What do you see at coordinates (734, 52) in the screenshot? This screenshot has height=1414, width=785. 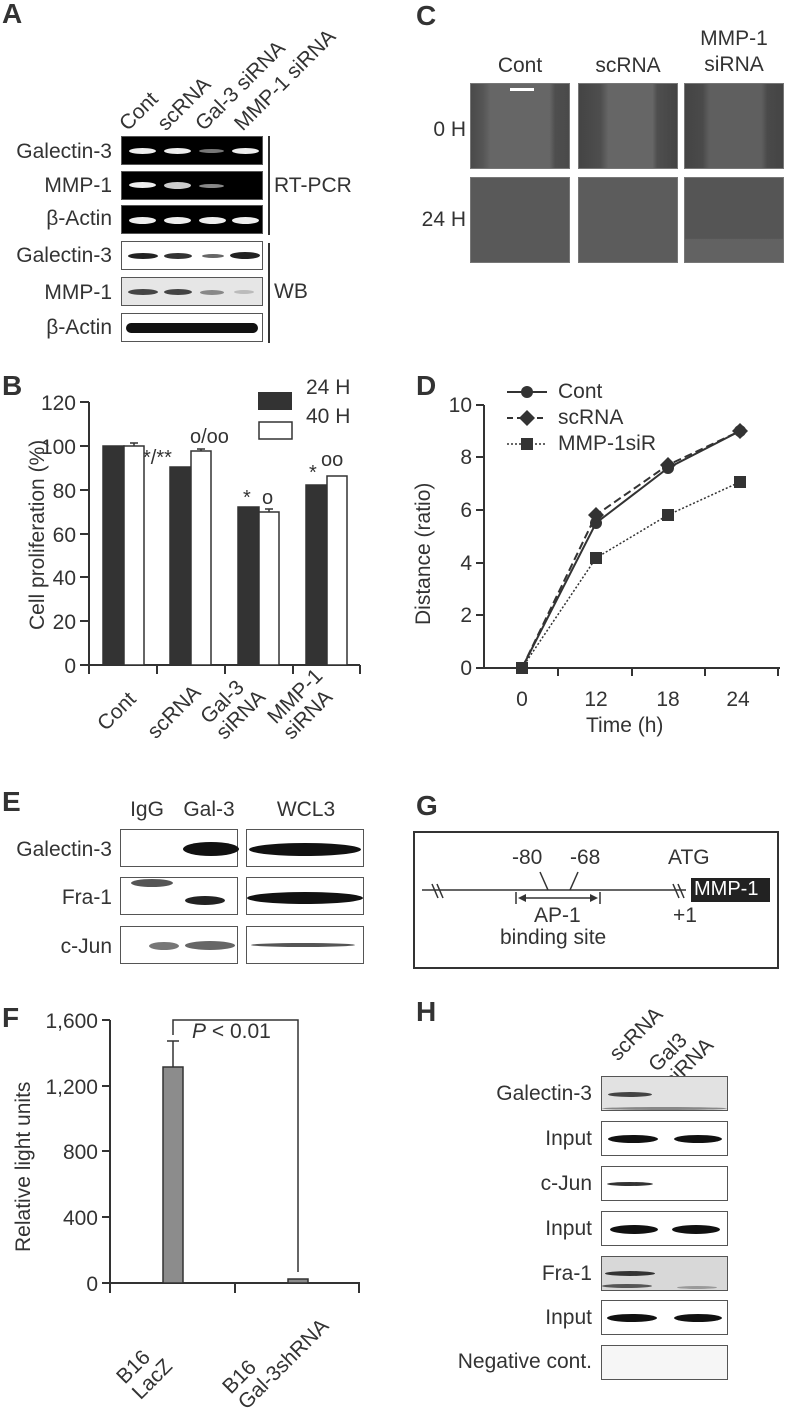 I see `col-title-mmp1-sirna: MMP-1 siRNA` at bounding box center [734, 52].